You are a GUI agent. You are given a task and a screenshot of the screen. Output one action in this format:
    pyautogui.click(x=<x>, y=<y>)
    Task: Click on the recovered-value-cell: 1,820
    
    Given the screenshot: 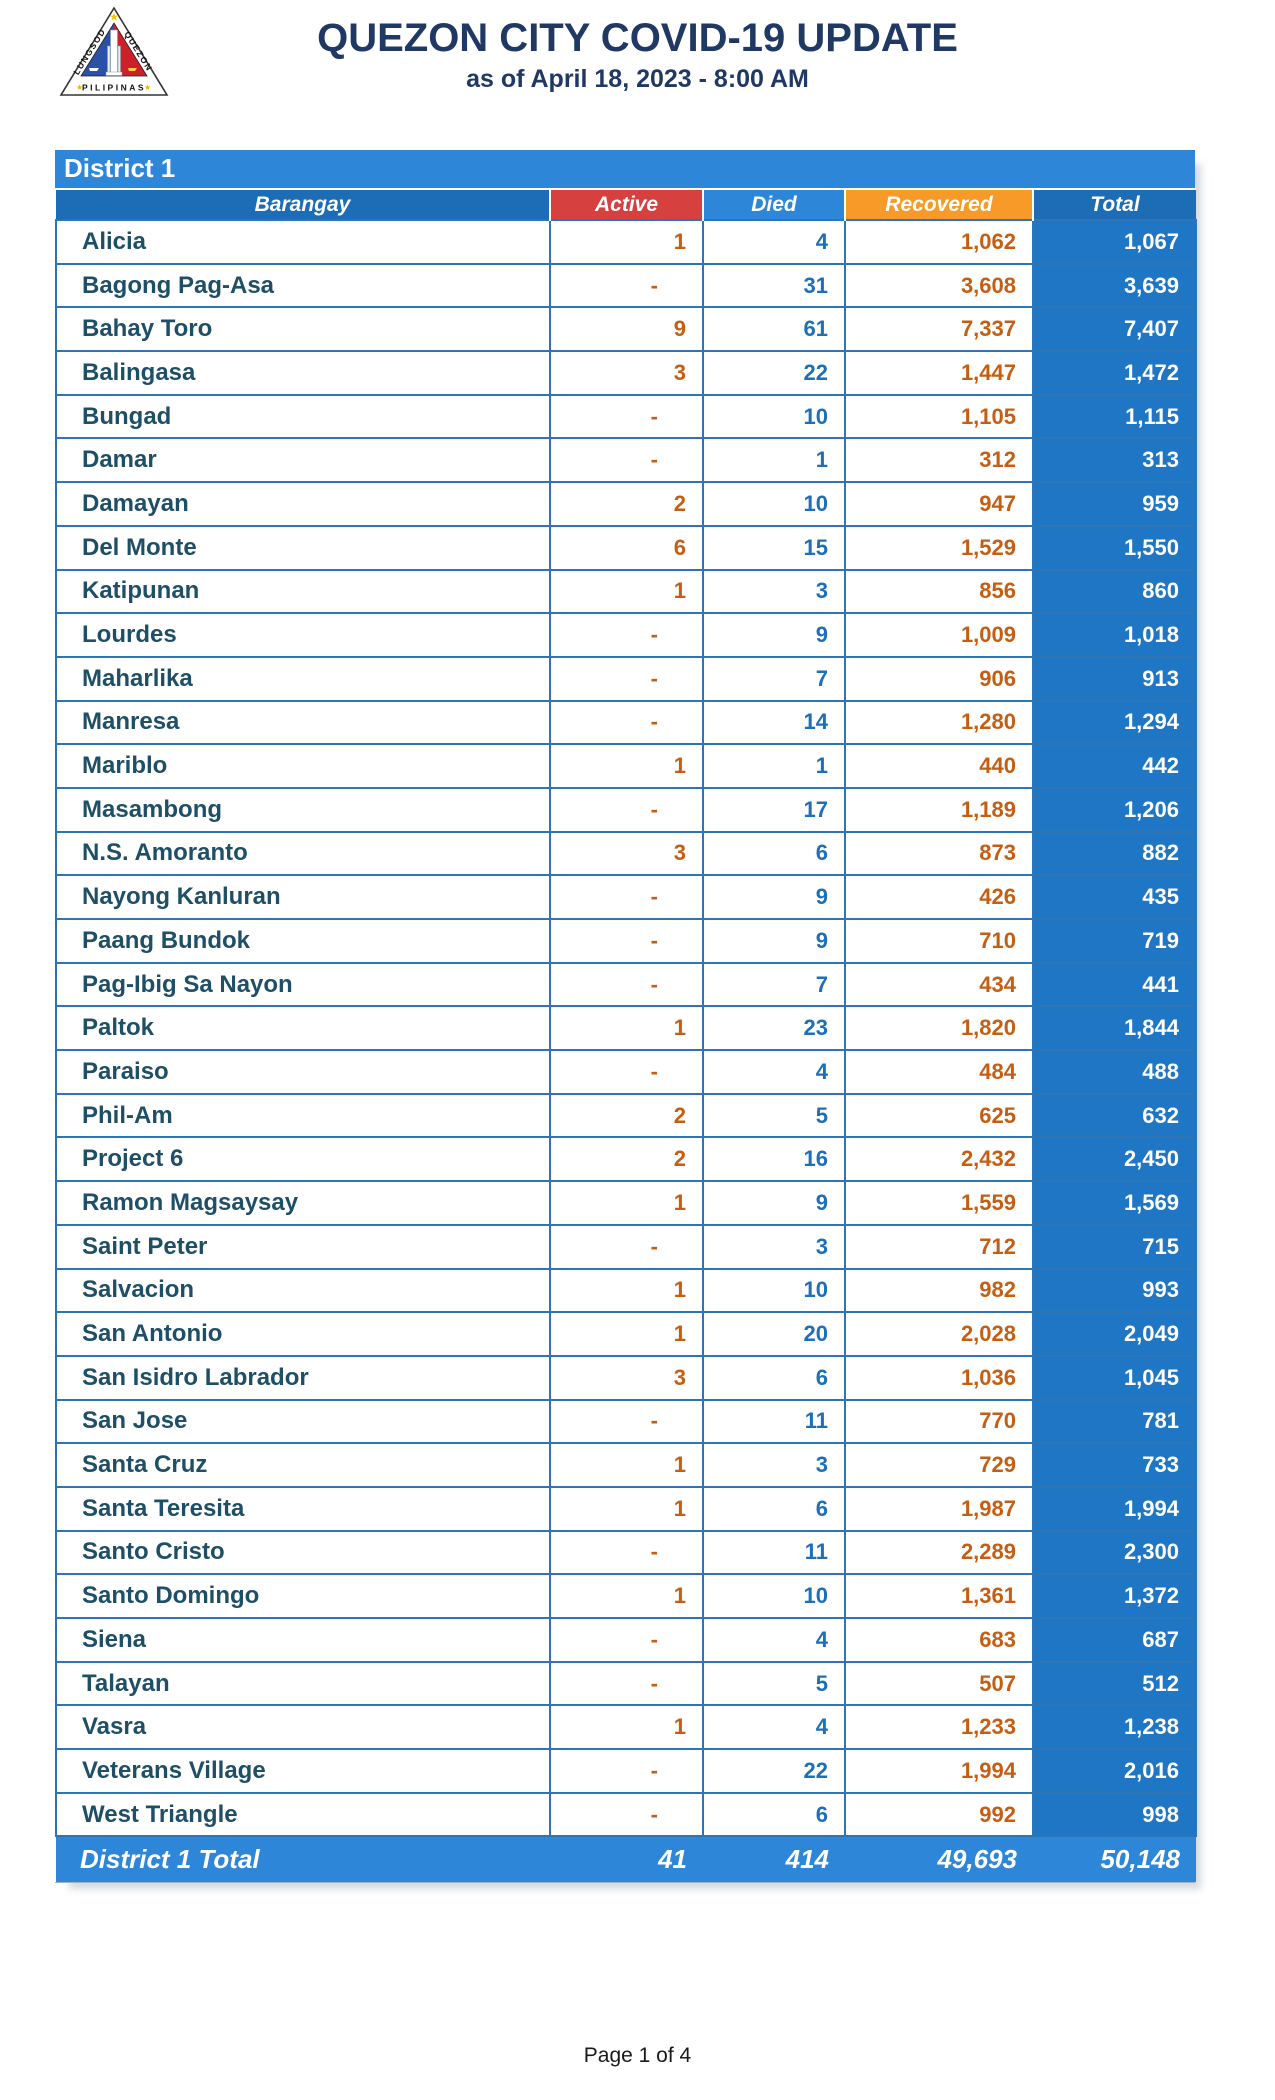 What is the action you would take?
    pyautogui.click(x=939, y=1028)
    